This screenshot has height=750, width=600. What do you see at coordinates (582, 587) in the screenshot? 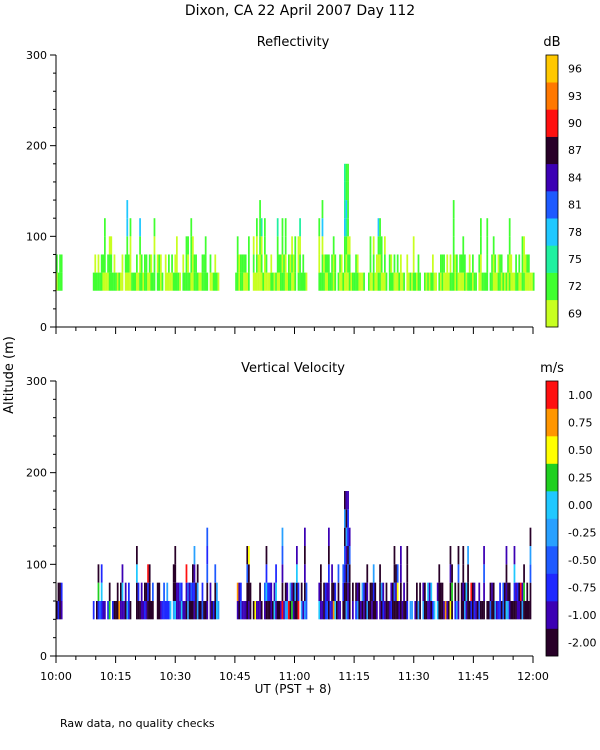
I see `colorbar-label: -0.75` at bounding box center [582, 587].